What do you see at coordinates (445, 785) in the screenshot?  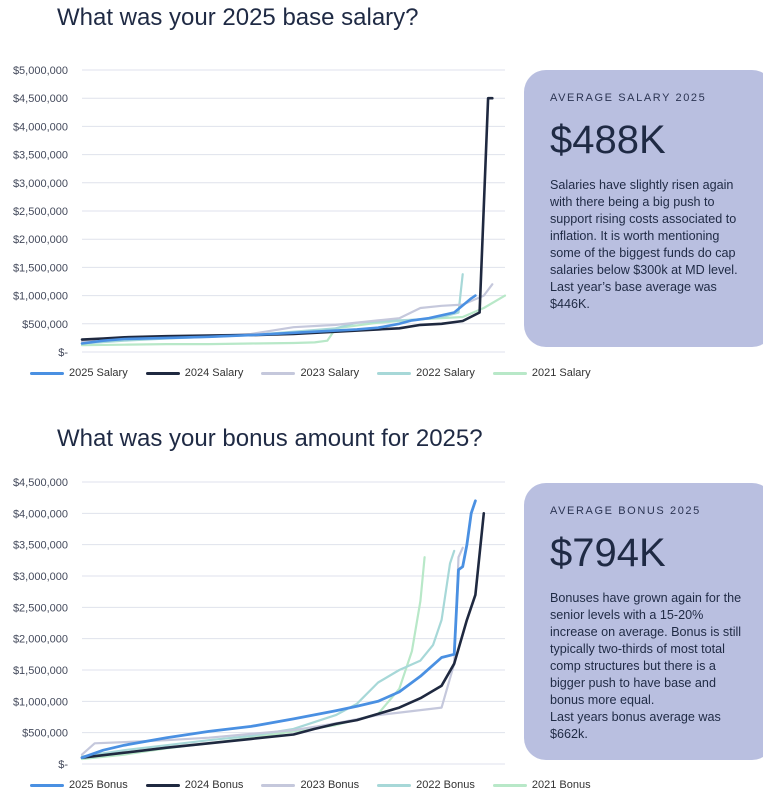 I see `legend-label: 2022 Bonus` at bounding box center [445, 785].